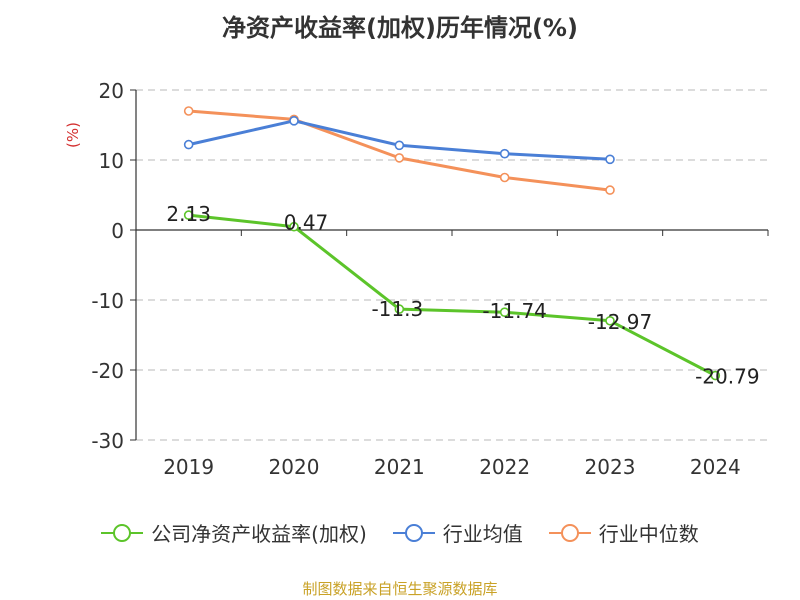 This screenshot has width=800, height=600. I want to click on data-label: -20.79, so click(727, 377).